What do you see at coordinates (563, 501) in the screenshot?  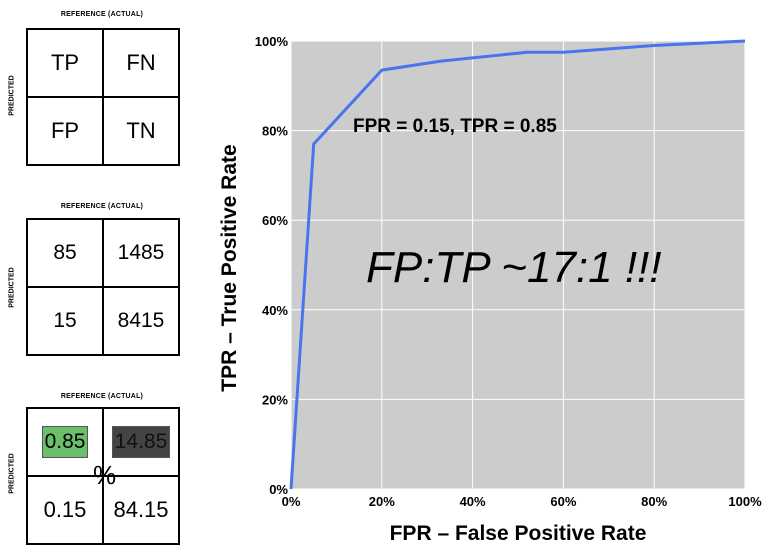 I see `x-tick-label: 60%` at bounding box center [563, 501].